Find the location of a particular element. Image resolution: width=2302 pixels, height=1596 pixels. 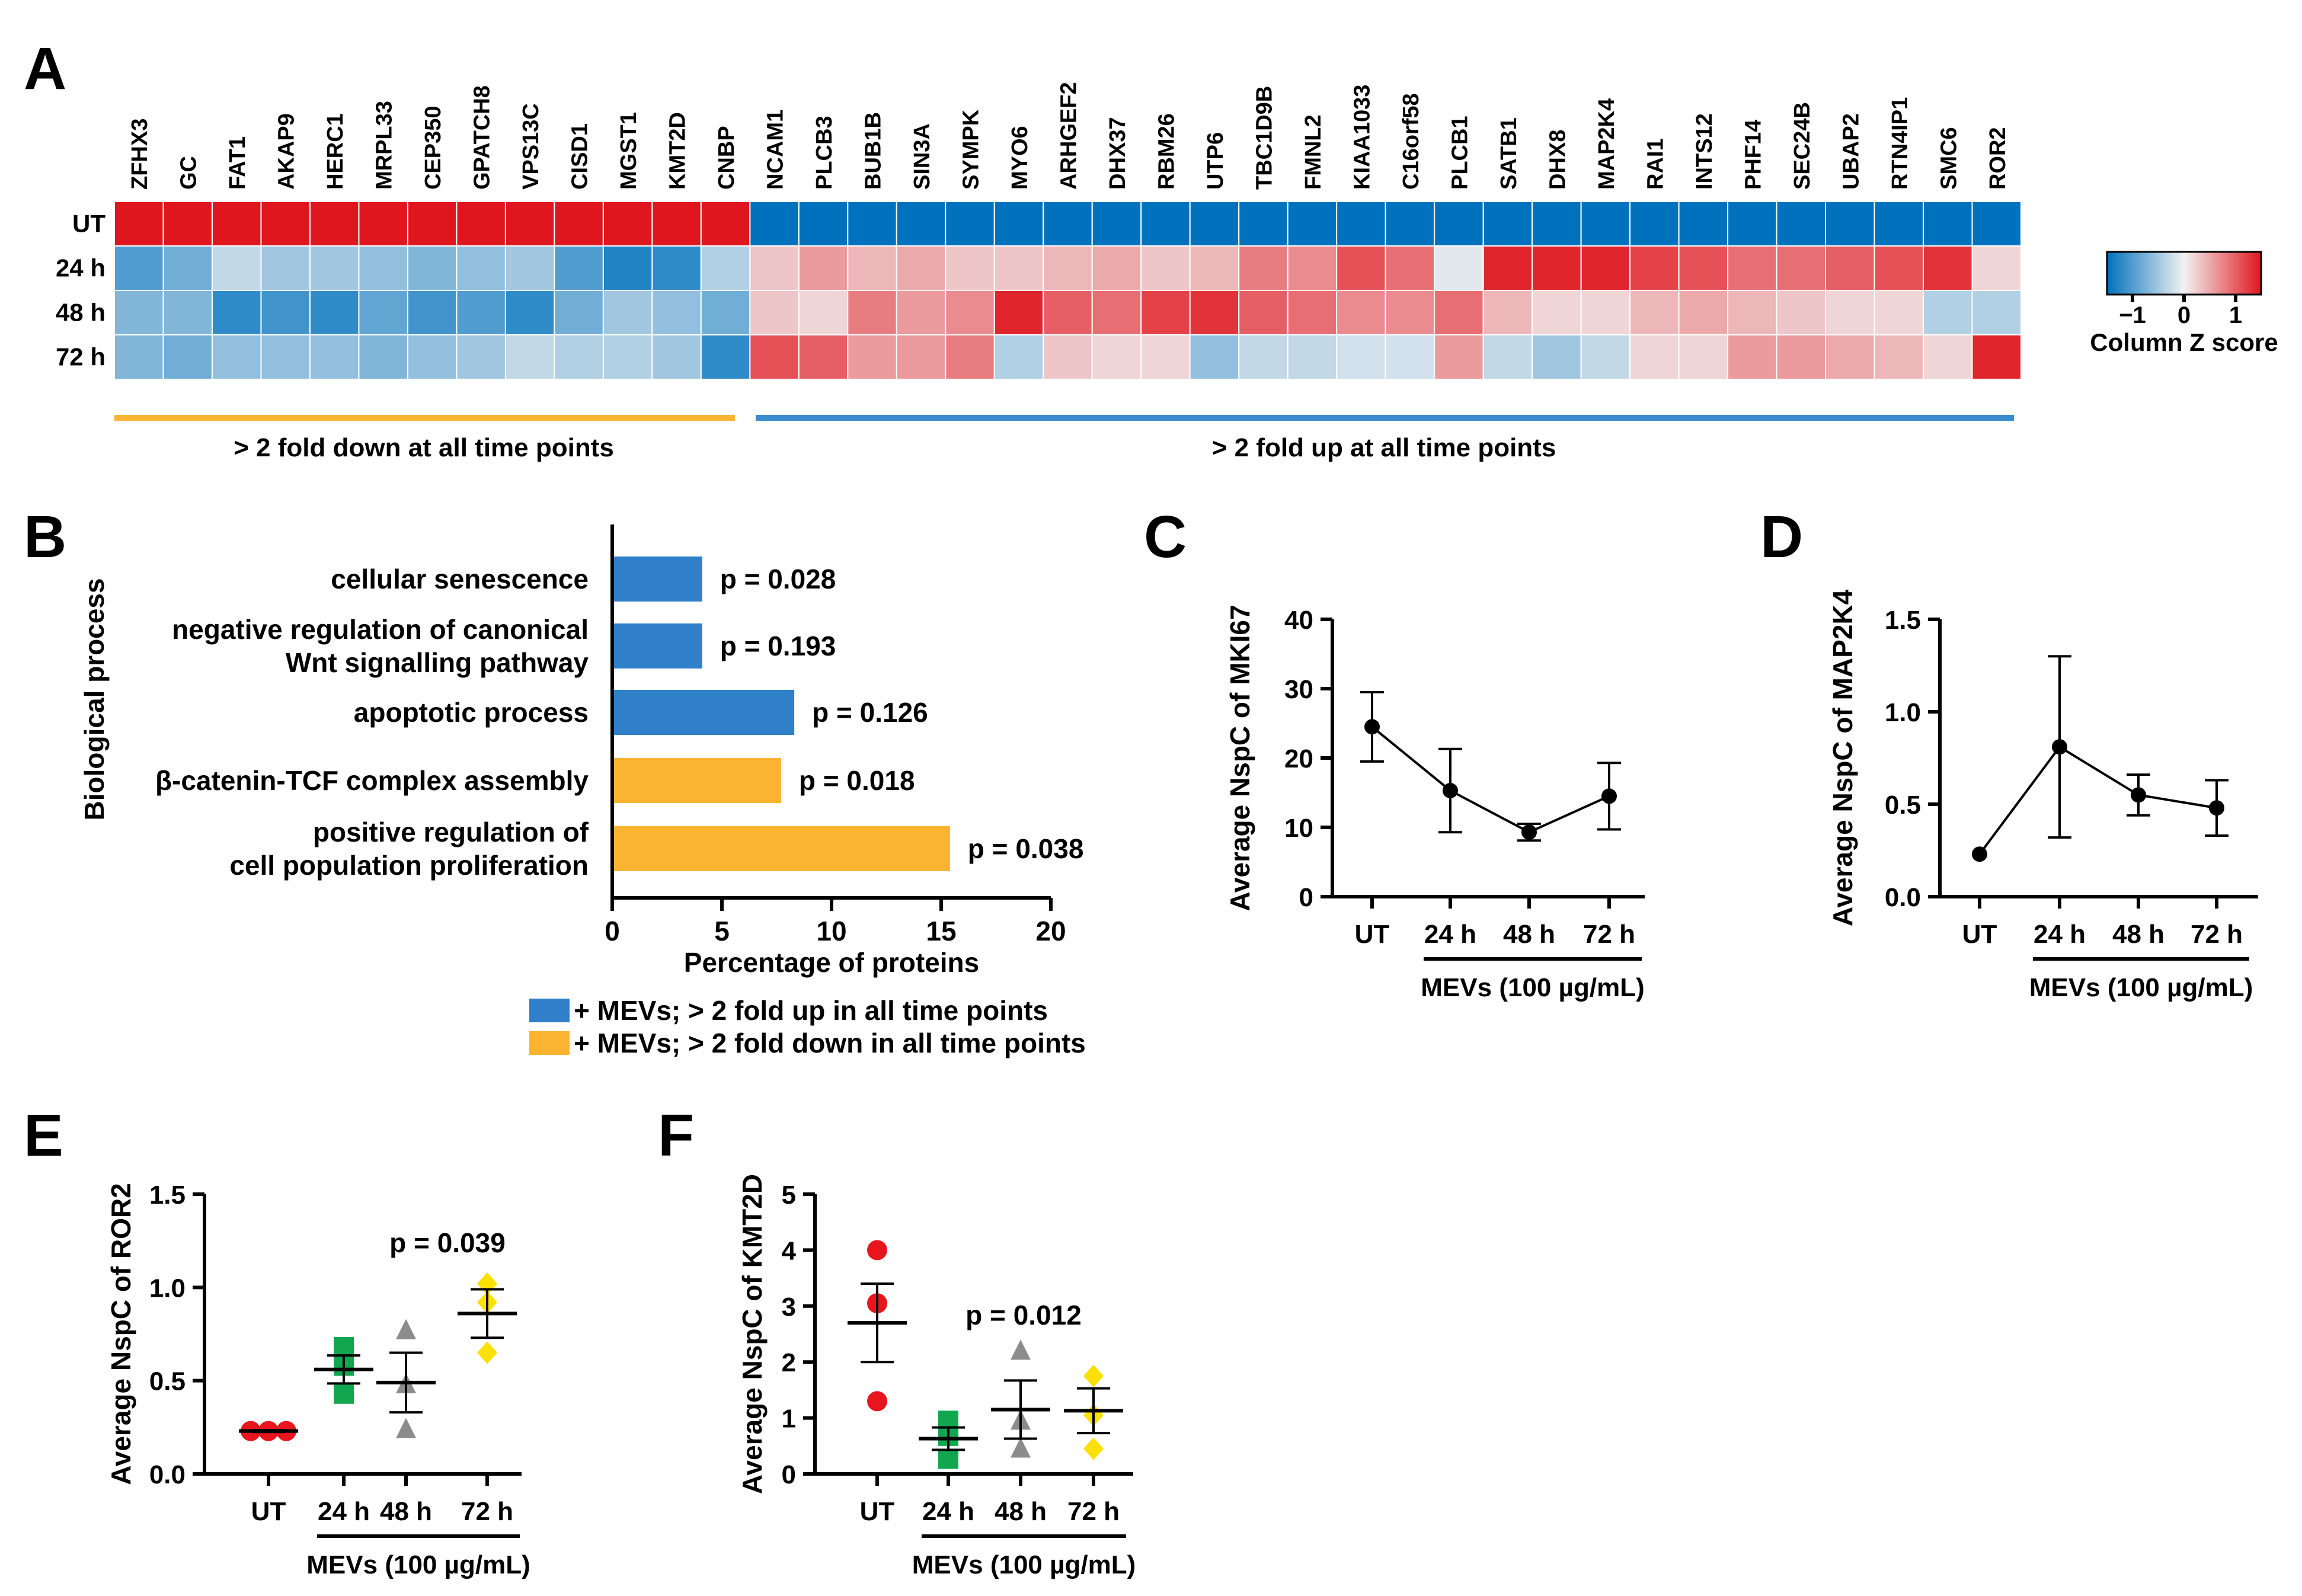

group-label-up: > 2 fold up at all time points is located at coordinates (1384, 447).